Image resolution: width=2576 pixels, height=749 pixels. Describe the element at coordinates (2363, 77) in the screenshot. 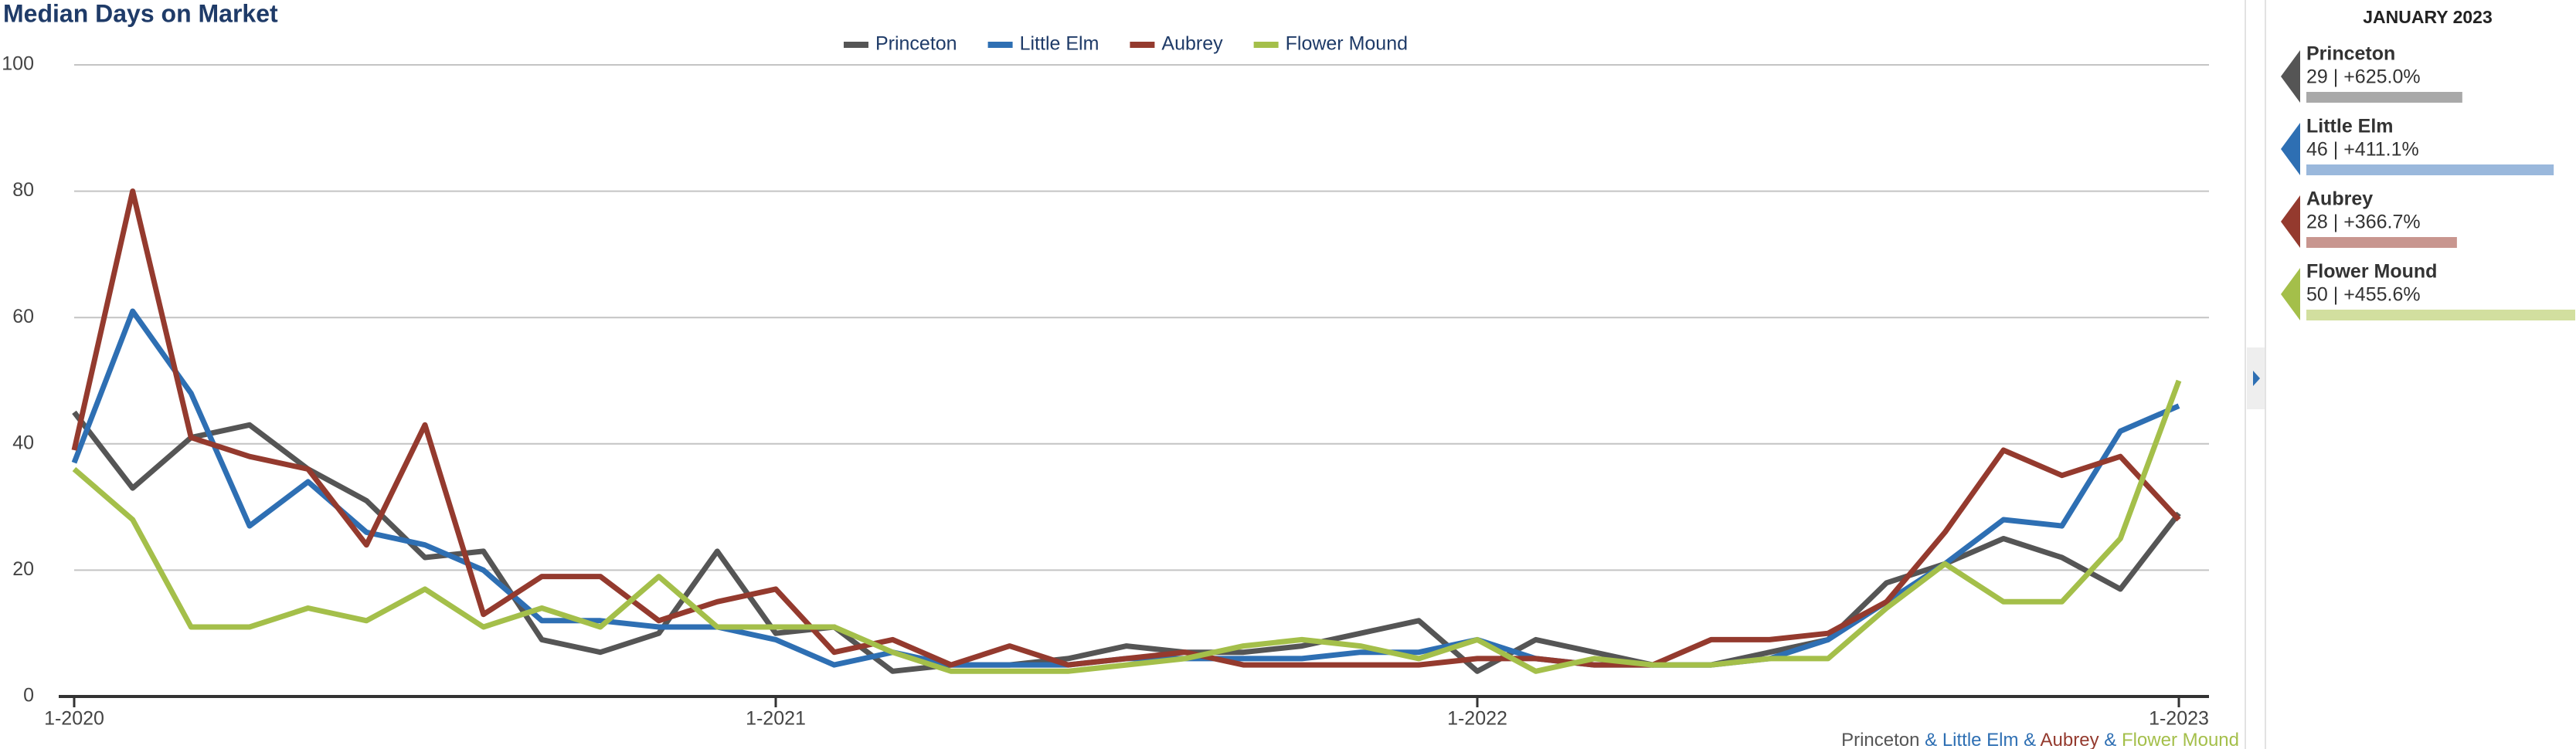

I see `panel-value: 29 | +625.0%` at that location.